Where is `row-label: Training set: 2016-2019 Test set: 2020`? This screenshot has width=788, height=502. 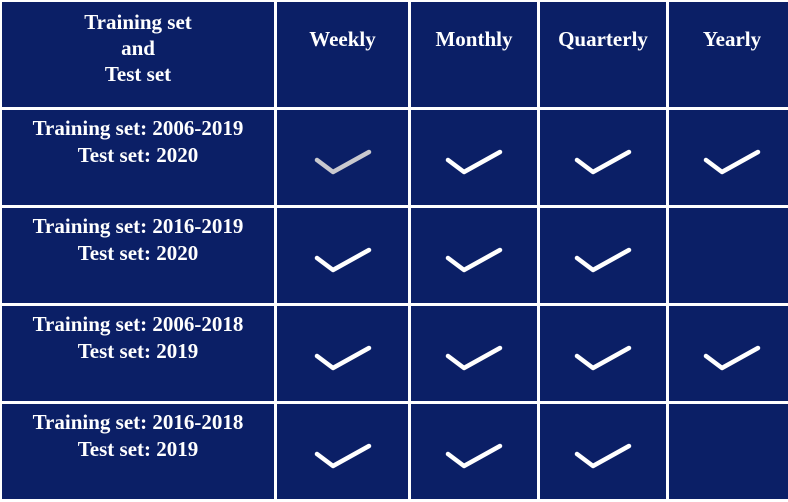 row-label: Training set: 2016-2019 Test set: 2020 is located at coordinates (138, 255).